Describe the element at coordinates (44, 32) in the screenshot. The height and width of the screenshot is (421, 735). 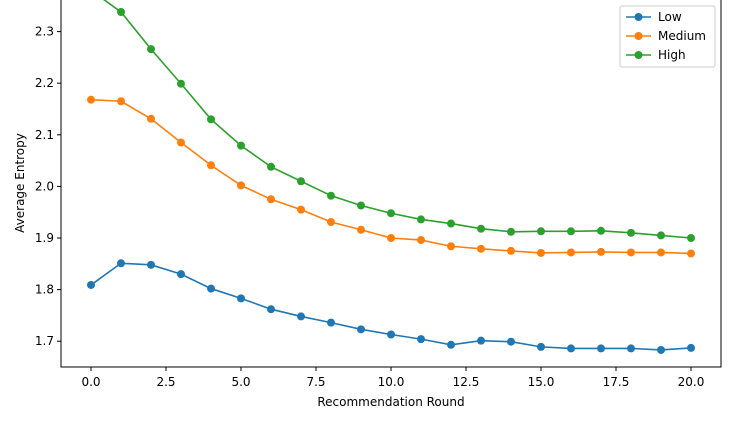
I see `y-tick-label: 2.3` at that location.